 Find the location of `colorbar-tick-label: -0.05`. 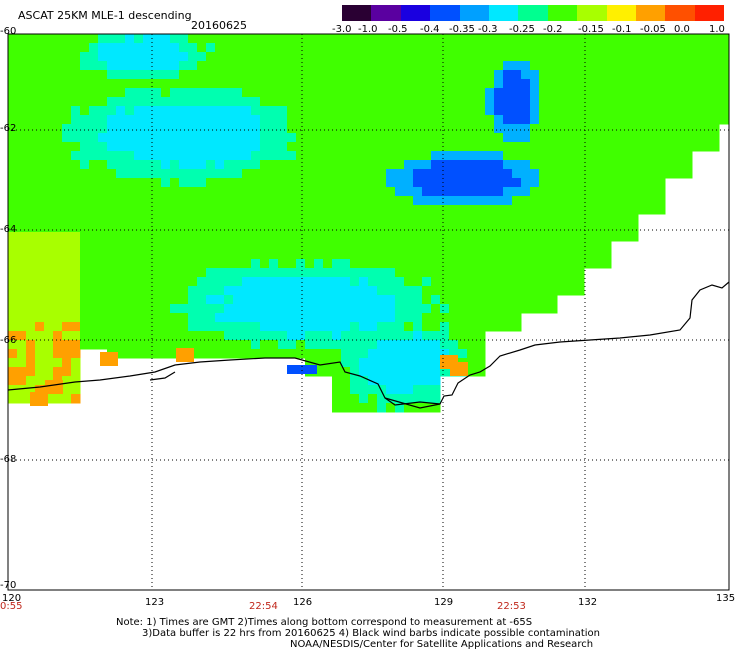

colorbar-tick-label: -0.05 is located at coordinates (653, 29).